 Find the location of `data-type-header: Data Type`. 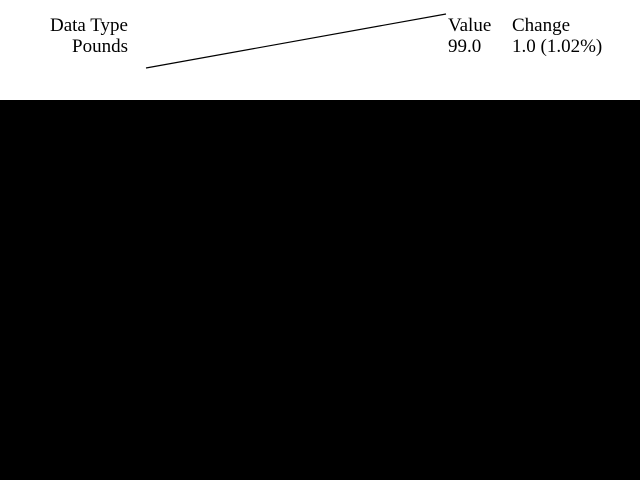

data-type-header: Data Type is located at coordinates (89, 25).